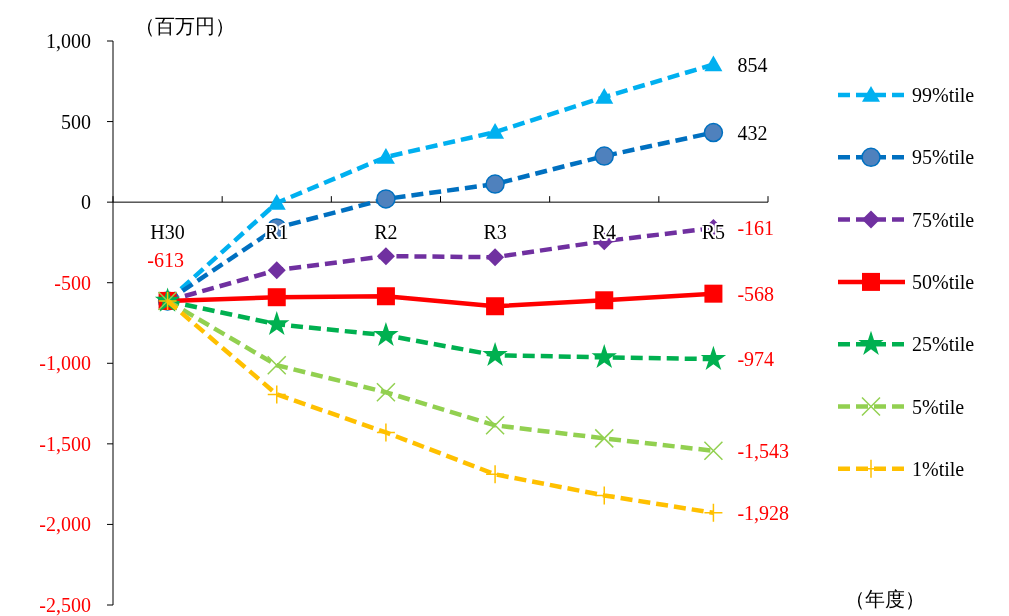  I want to click on data-label: -1,543, so click(763, 450).